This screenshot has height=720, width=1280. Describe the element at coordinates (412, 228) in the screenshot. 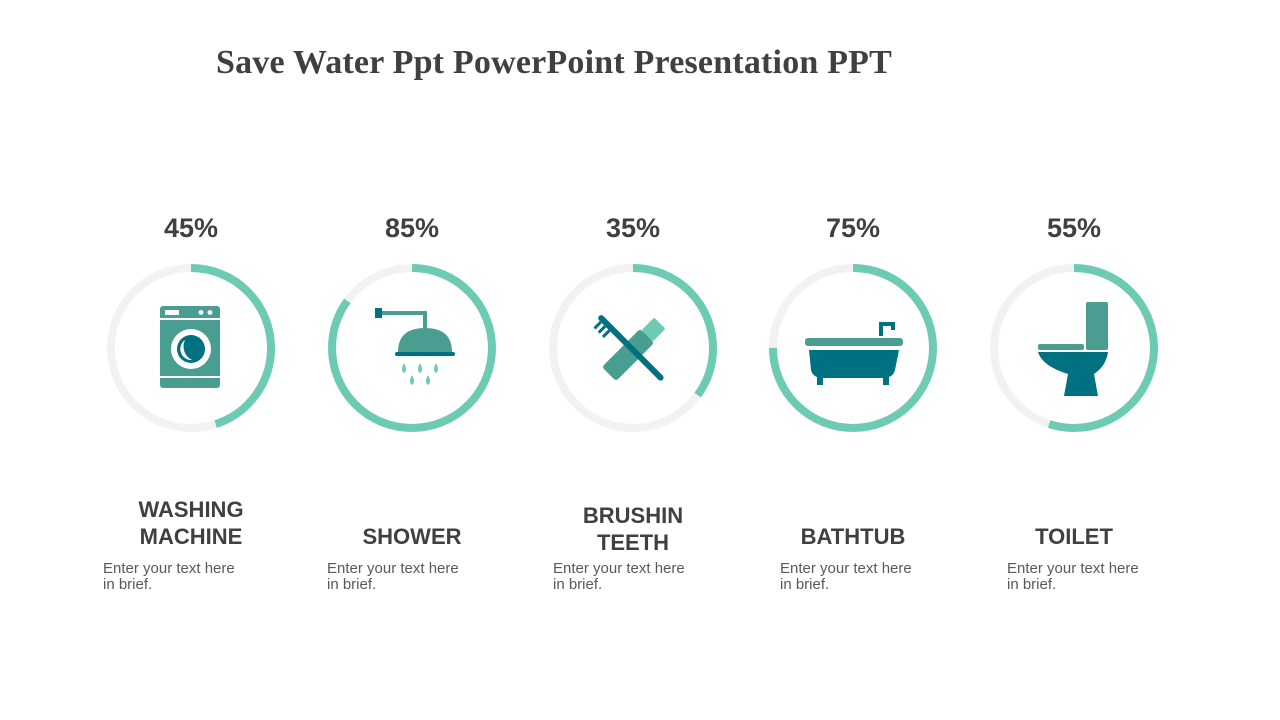

I see `percent-label: 85%` at that location.